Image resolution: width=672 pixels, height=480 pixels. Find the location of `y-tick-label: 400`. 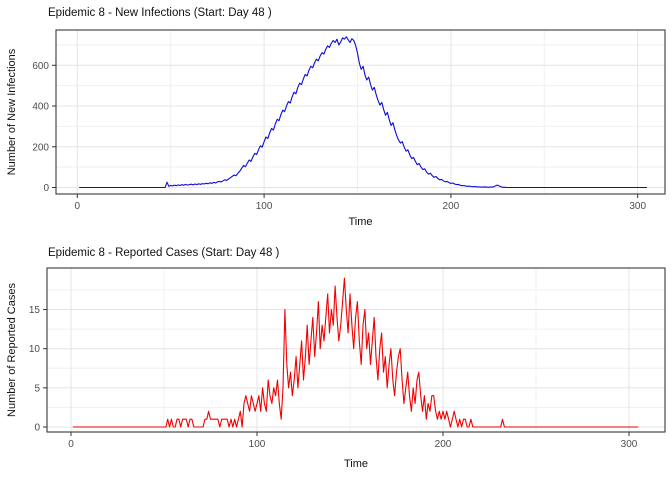

y-tick-label: 400 is located at coordinates (40, 107).